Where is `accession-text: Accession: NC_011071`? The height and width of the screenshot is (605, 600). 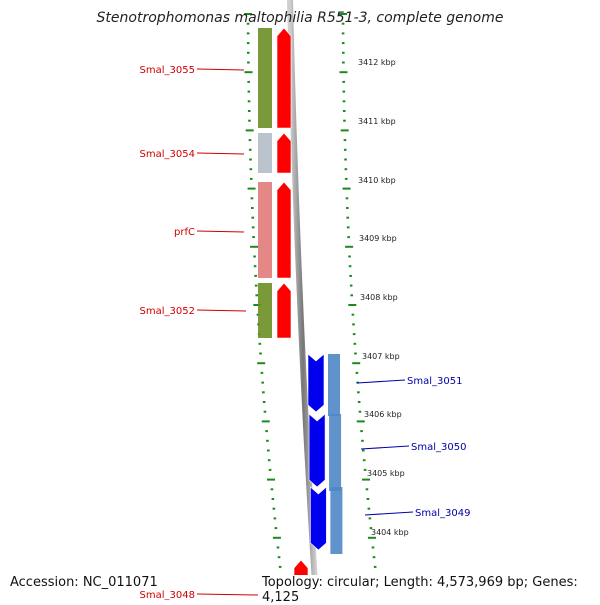 accession-text: Accession: NC_011071 is located at coordinates (84, 582).